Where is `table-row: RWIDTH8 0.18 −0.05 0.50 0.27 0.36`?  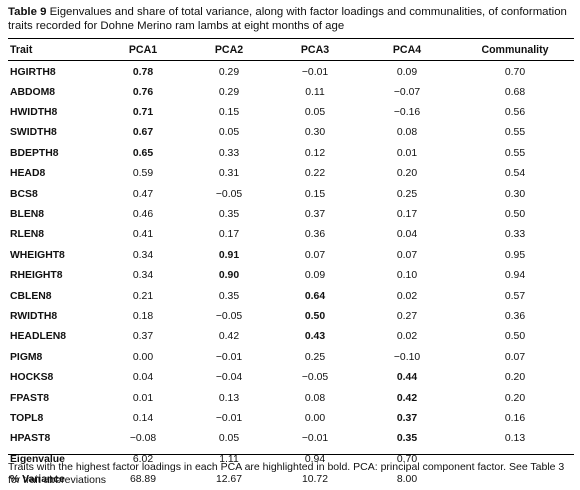 table-row: RWIDTH8 0.18 −0.05 0.50 0.27 0.36 is located at coordinates (291, 316).